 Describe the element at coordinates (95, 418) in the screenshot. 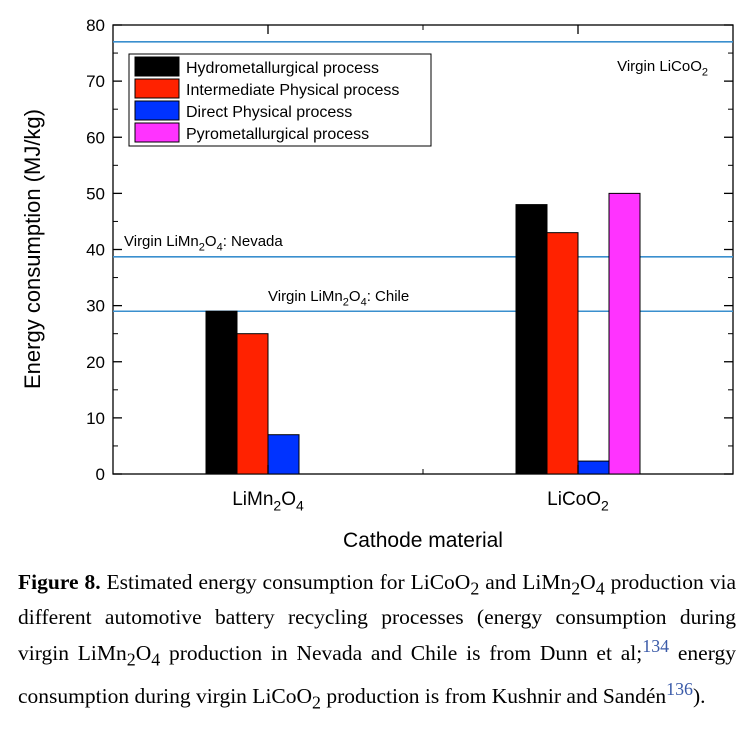

I see `y-tick-label: 10` at that location.